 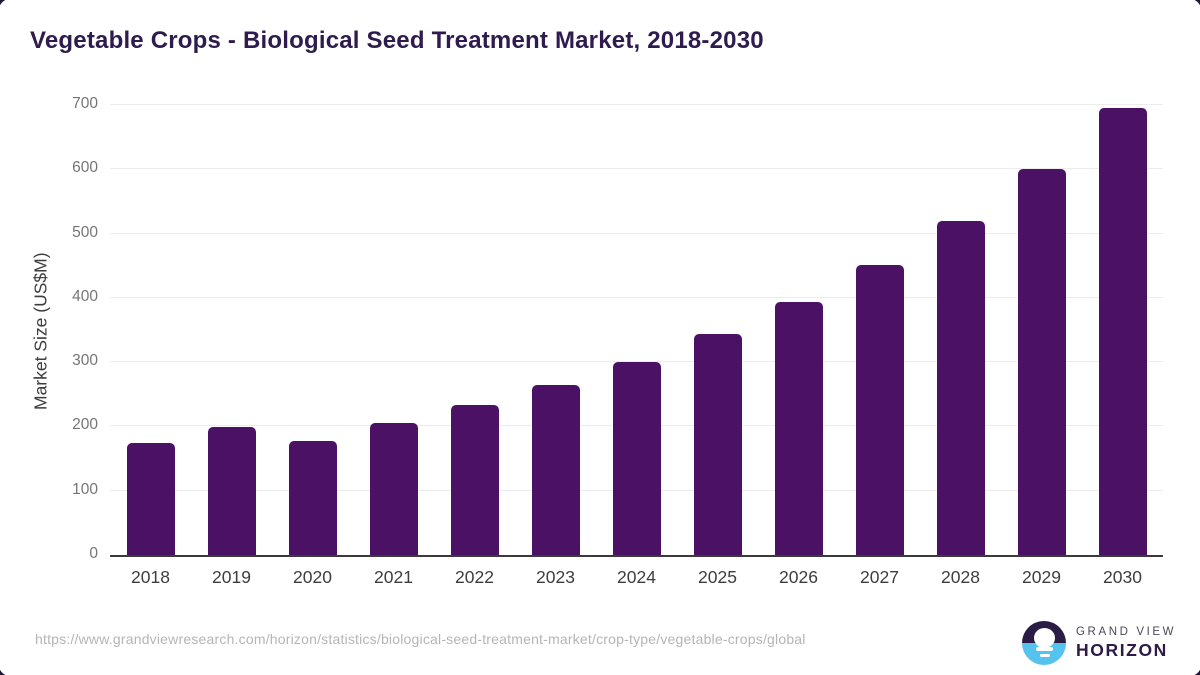 I want to click on x-tick-label-2018: 2018, so click(x=150, y=577).